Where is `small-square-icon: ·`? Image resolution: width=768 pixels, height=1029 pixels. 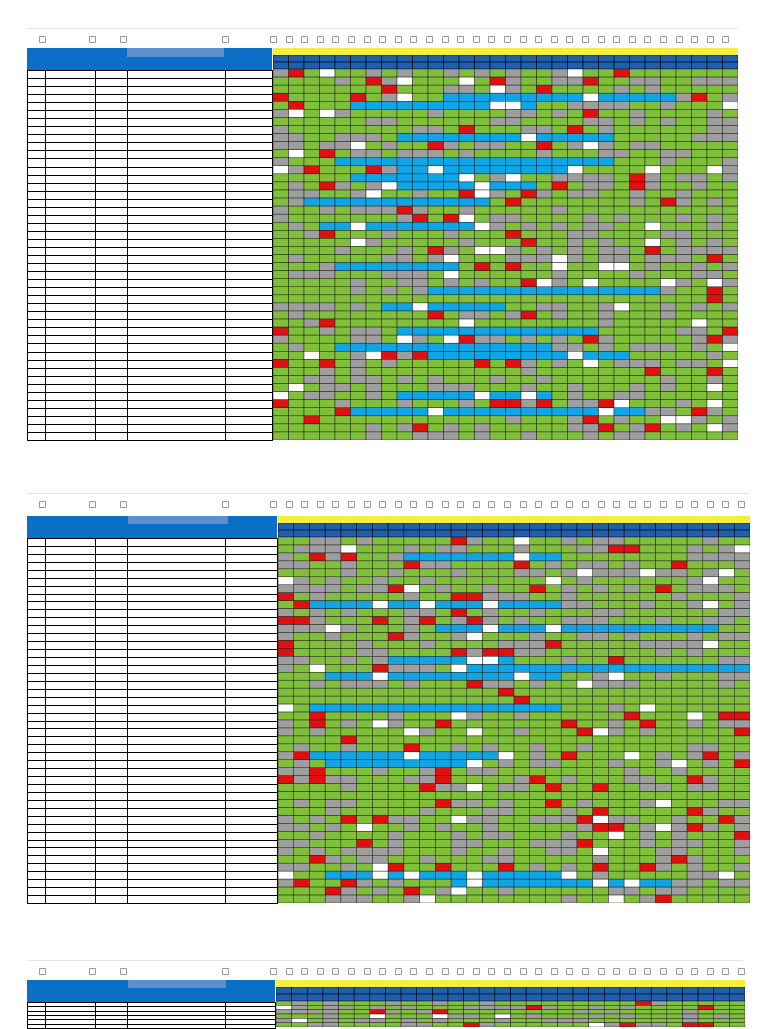 small-square-icon: · is located at coordinates (273, 504).